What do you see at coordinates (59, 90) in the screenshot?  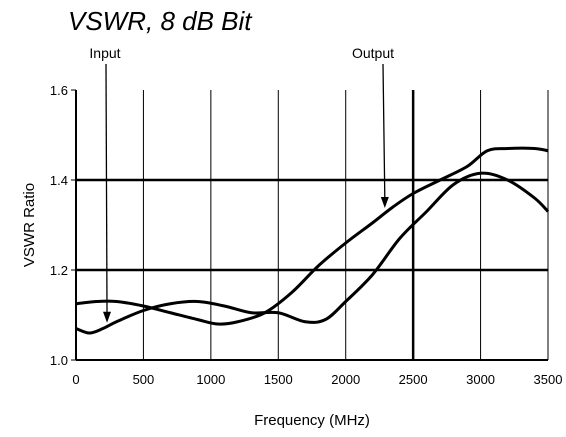 I see `y-tick-label: 1.6` at bounding box center [59, 90].